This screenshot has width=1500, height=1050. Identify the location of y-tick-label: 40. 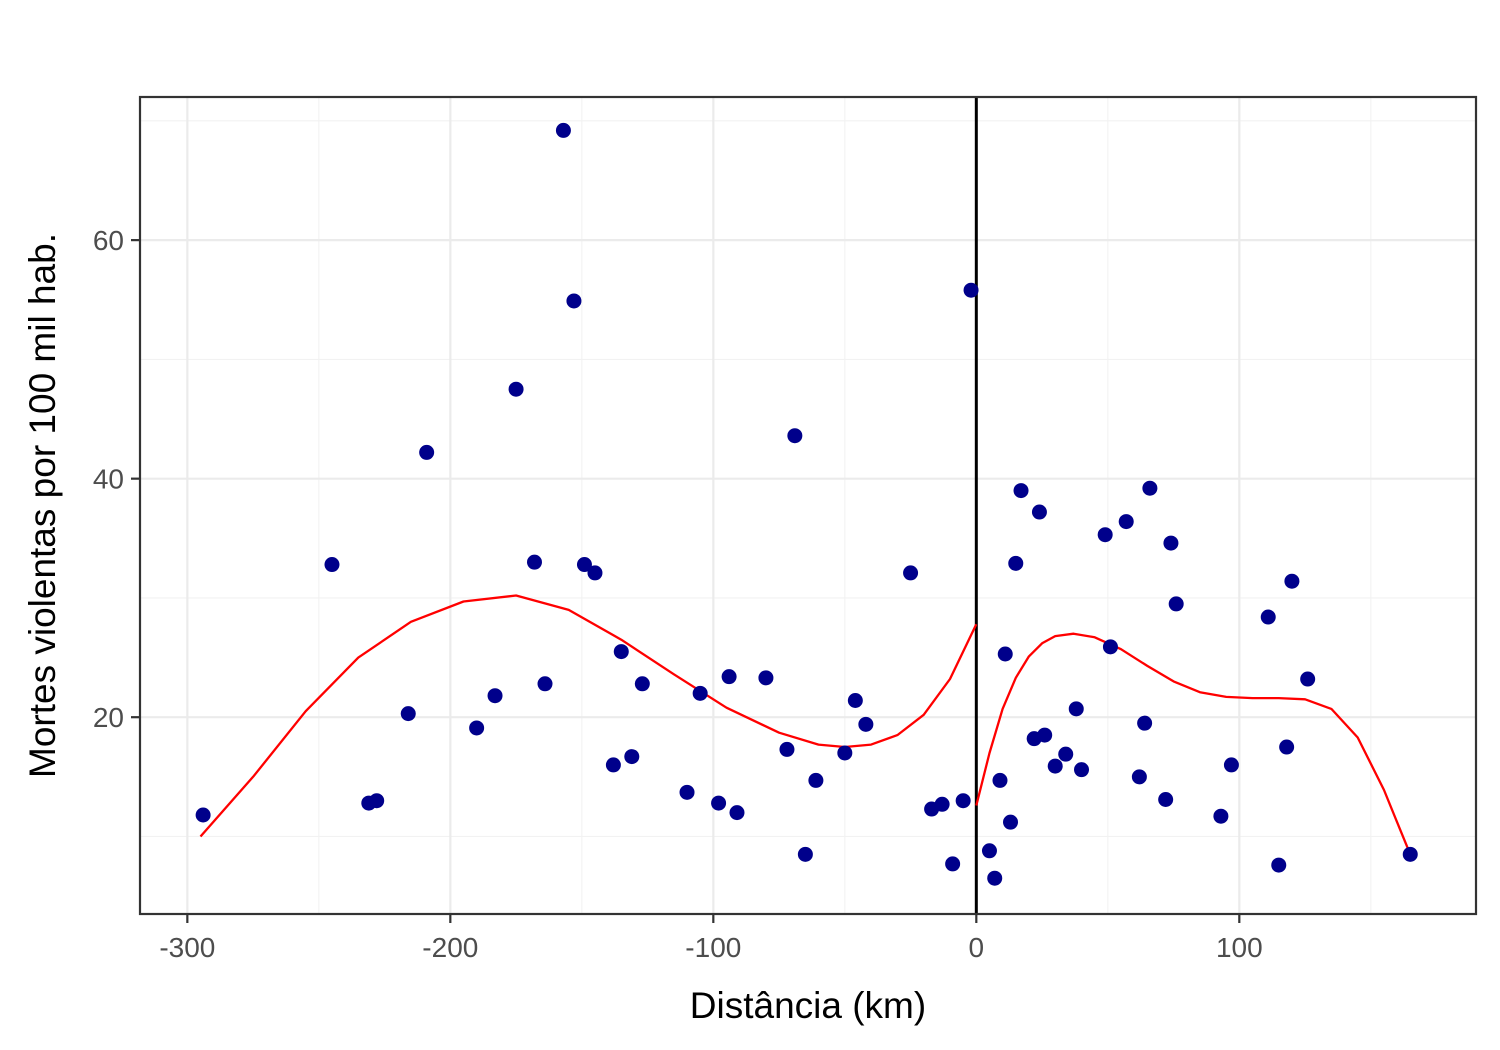
(108, 479).